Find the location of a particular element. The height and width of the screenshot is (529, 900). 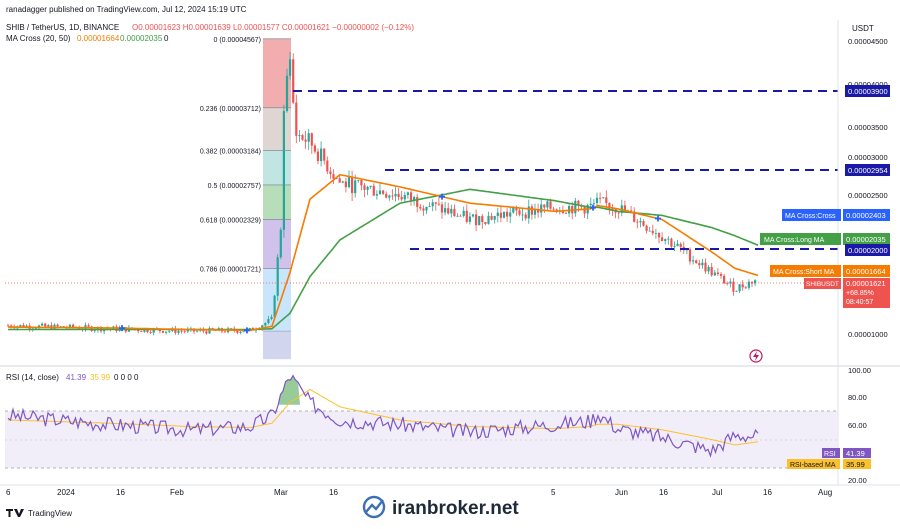

time-tick: 5 is located at coordinates (553, 492).